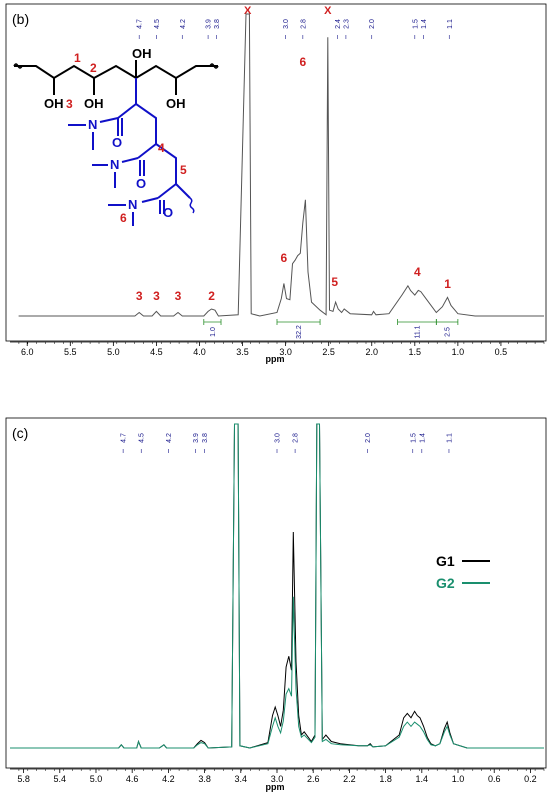 This screenshot has width=550, height=797. I want to click on x-tick-label: 2.5, so click(328, 352).